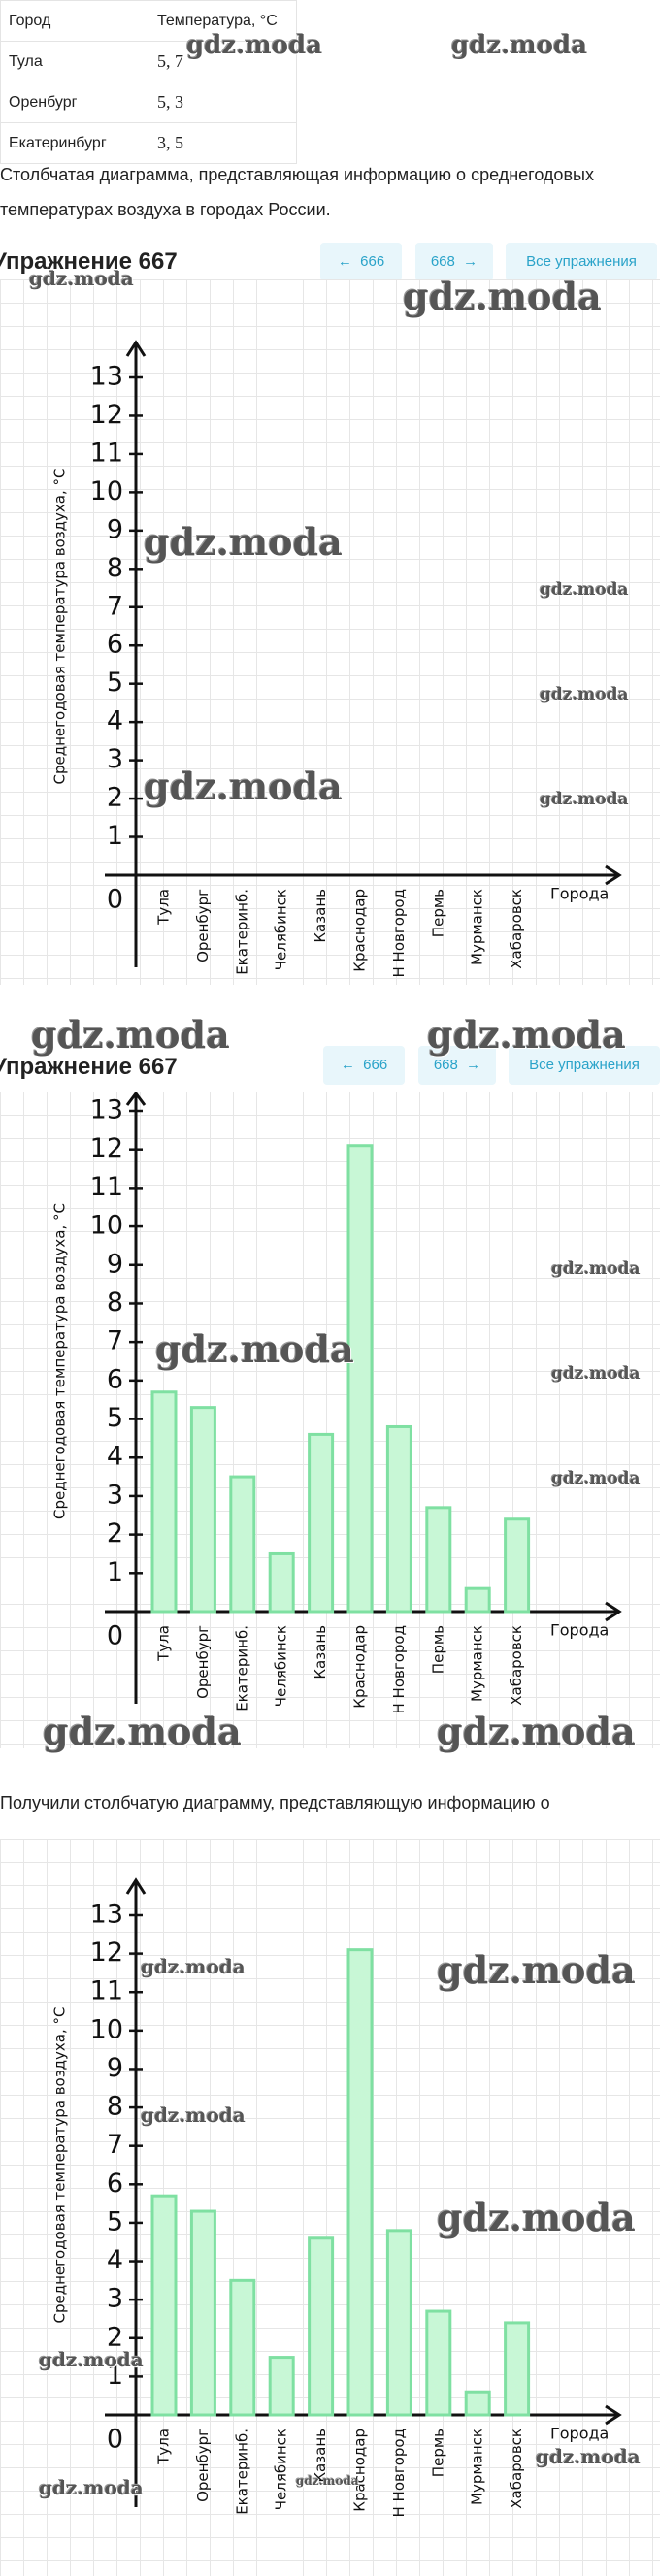 The image size is (660, 2576). Describe the element at coordinates (106, 1110) in the screenshot. I see `y-tick-label: 13` at that location.